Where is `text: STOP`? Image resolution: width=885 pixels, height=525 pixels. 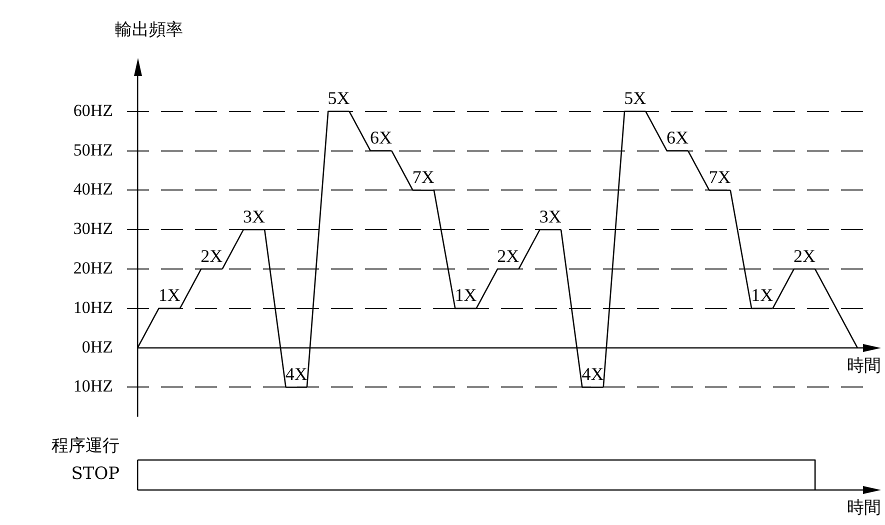 text: STOP is located at coordinates (95, 474).